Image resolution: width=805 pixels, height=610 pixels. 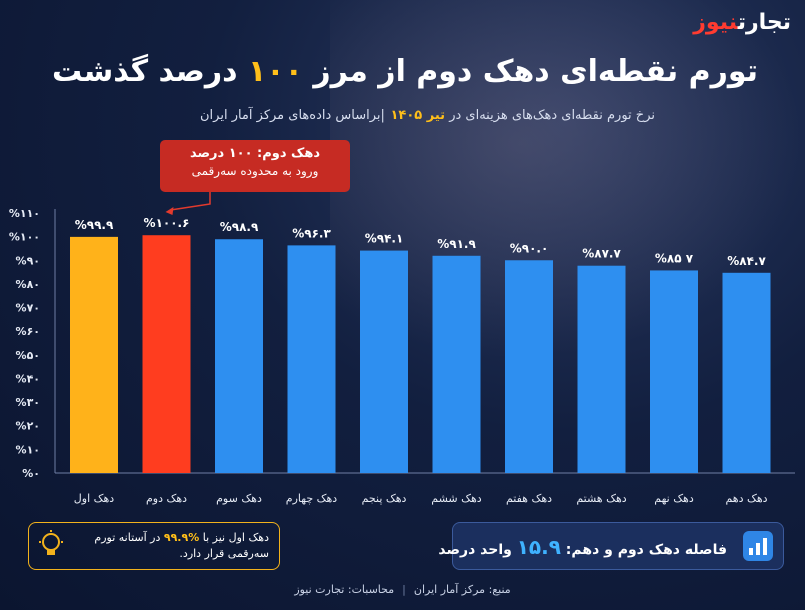 What do you see at coordinates (535, 71) in the screenshot?
I see `title-part1: تورم نقطه‌ای دهک دوم از مرز` at bounding box center [535, 71].